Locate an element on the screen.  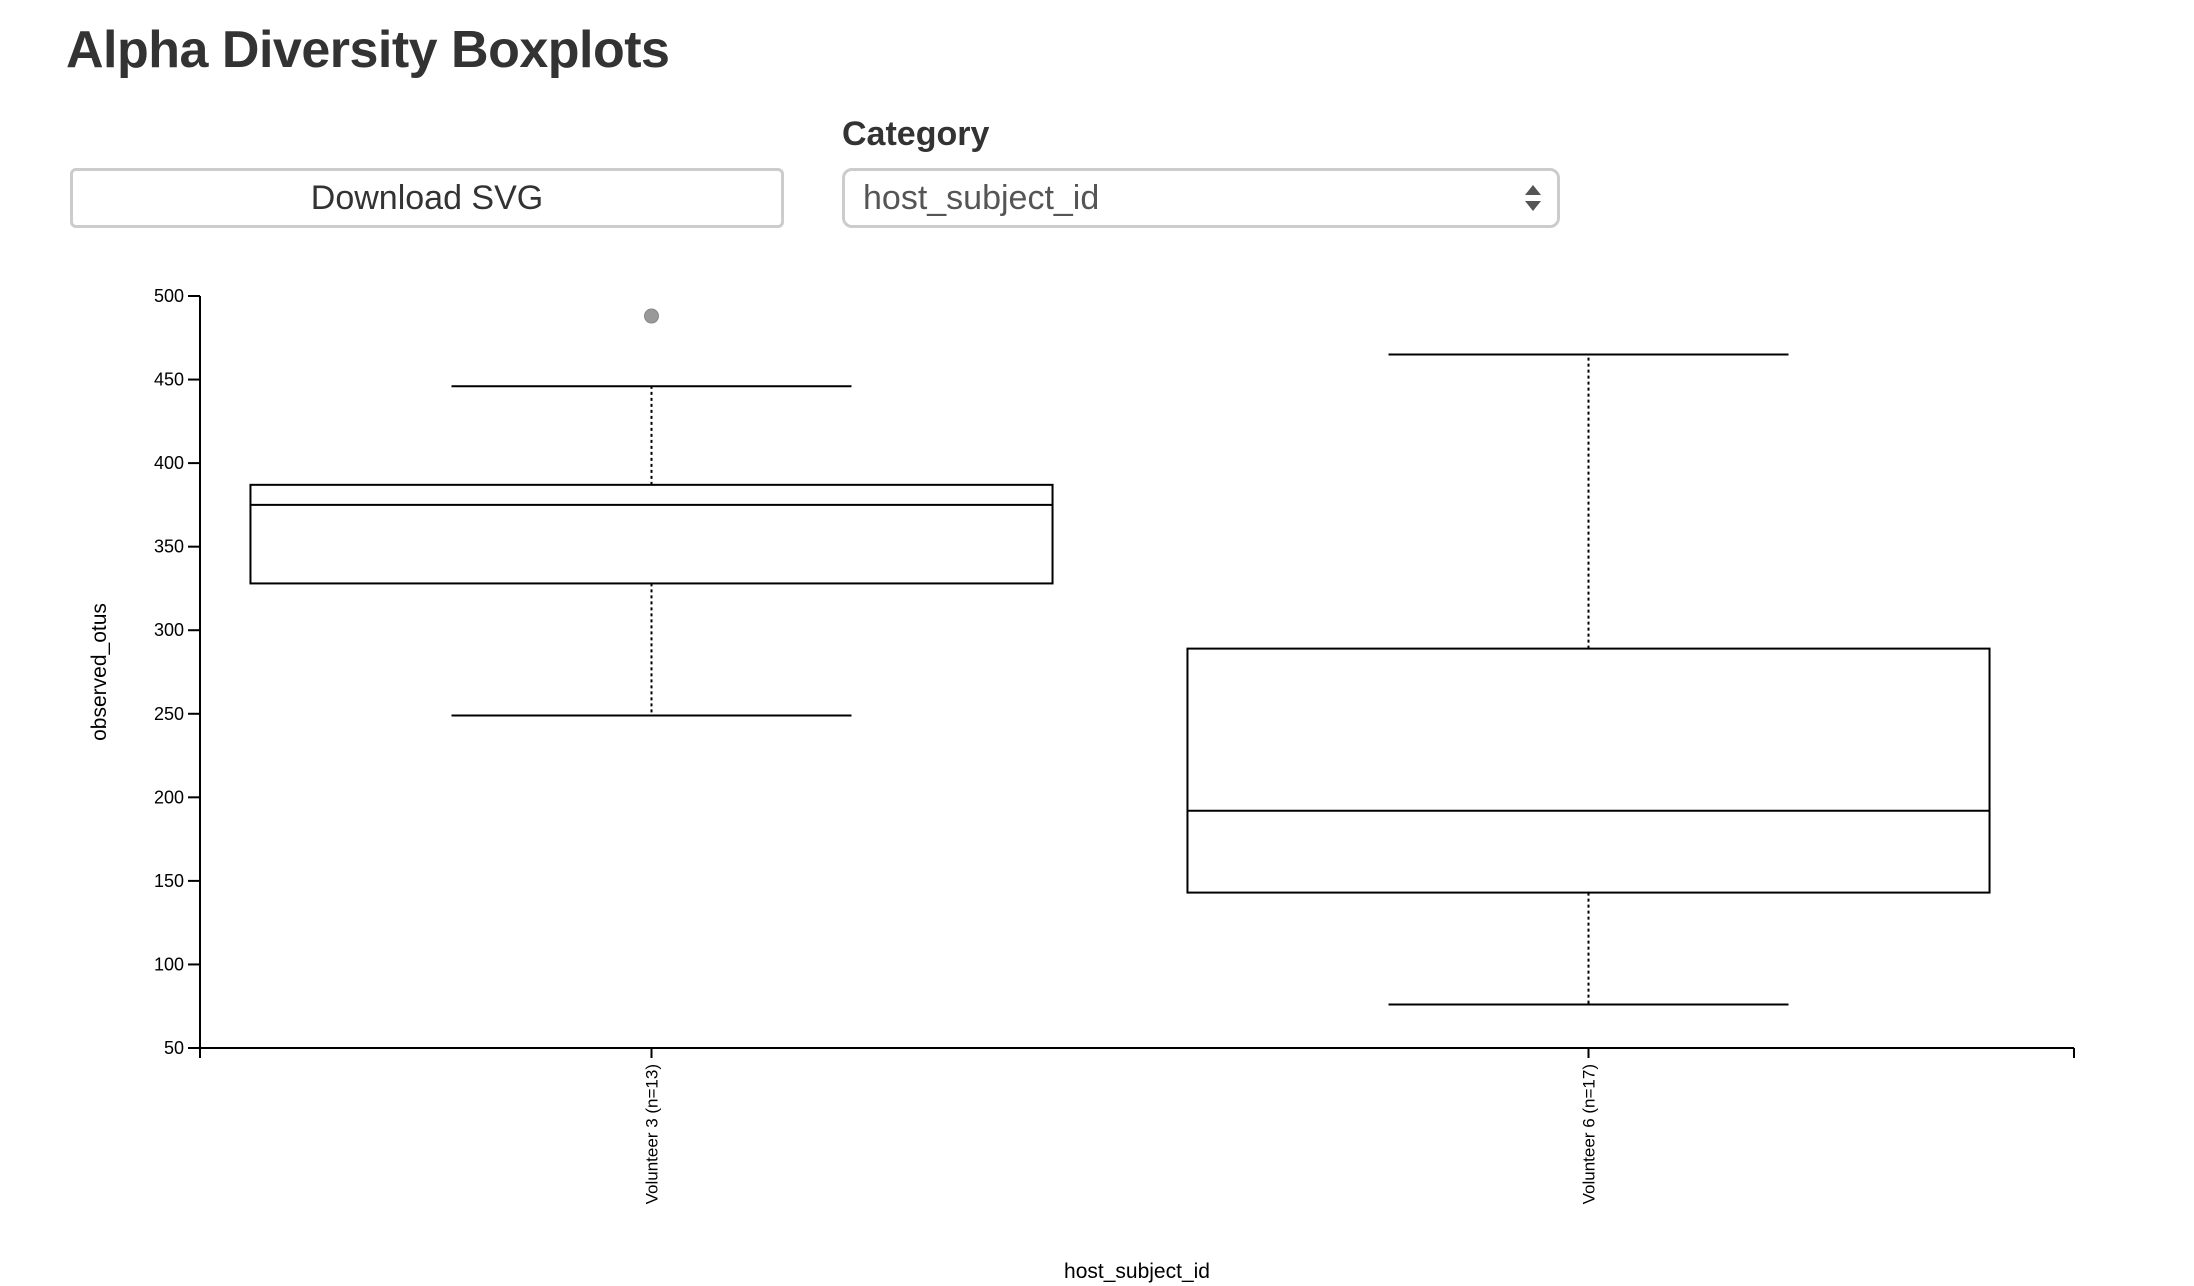
y-tick-label: 400 is located at coordinates (169, 463).